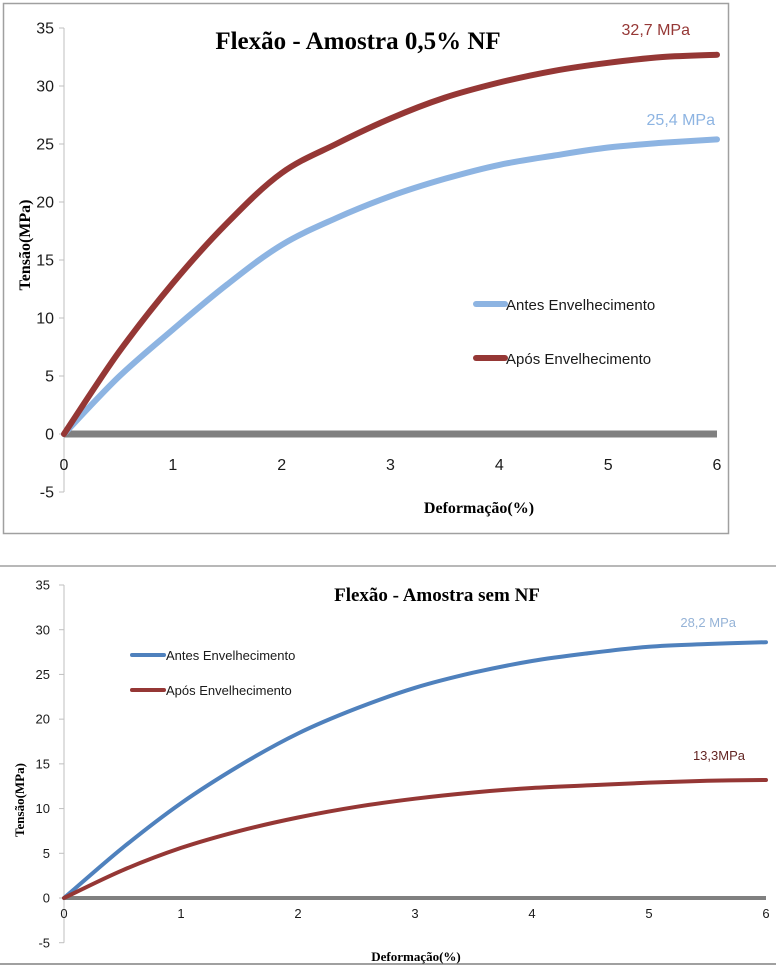 Image resolution: width=776 pixels, height=967 pixels. What do you see at coordinates (719, 755) in the screenshot?
I see `annotation-apos-max: 13,3MPa` at bounding box center [719, 755].